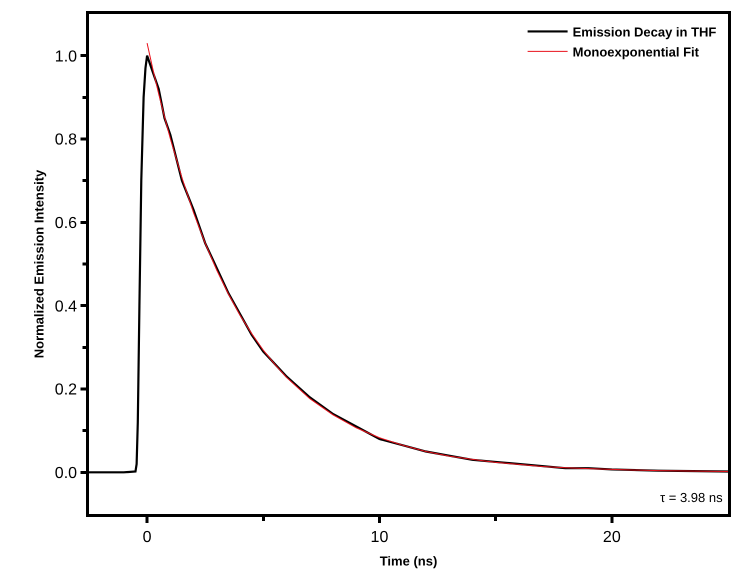 The image size is (735, 586). What do you see at coordinates (66, 140) in the screenshot?
I see `y-tick-label: 0.8` at bounding box center [66, 140].